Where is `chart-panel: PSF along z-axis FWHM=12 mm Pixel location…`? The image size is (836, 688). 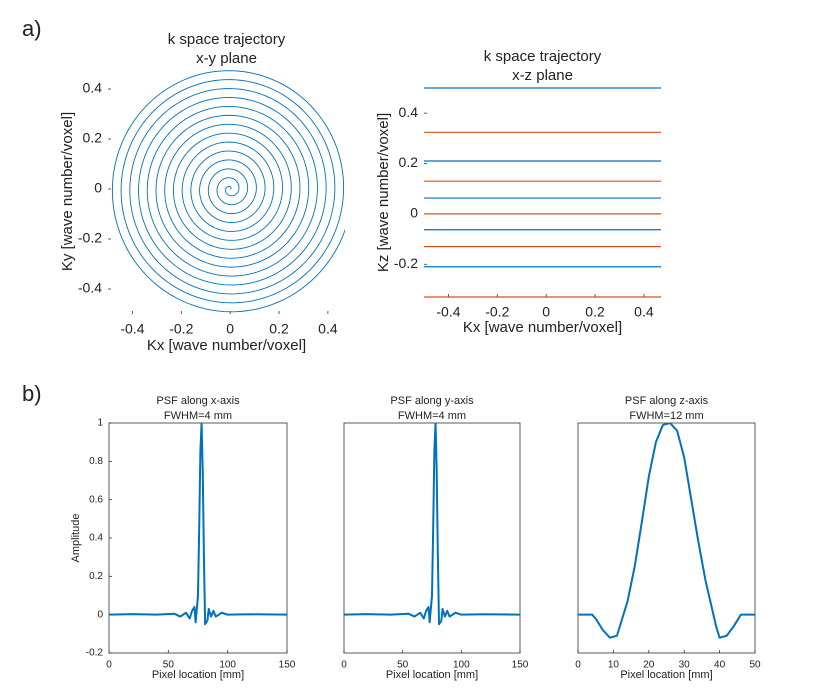
chart-panel: PSF along z-axis FWHM=12 mm Pixel location… is located at coordinates (668, 538).